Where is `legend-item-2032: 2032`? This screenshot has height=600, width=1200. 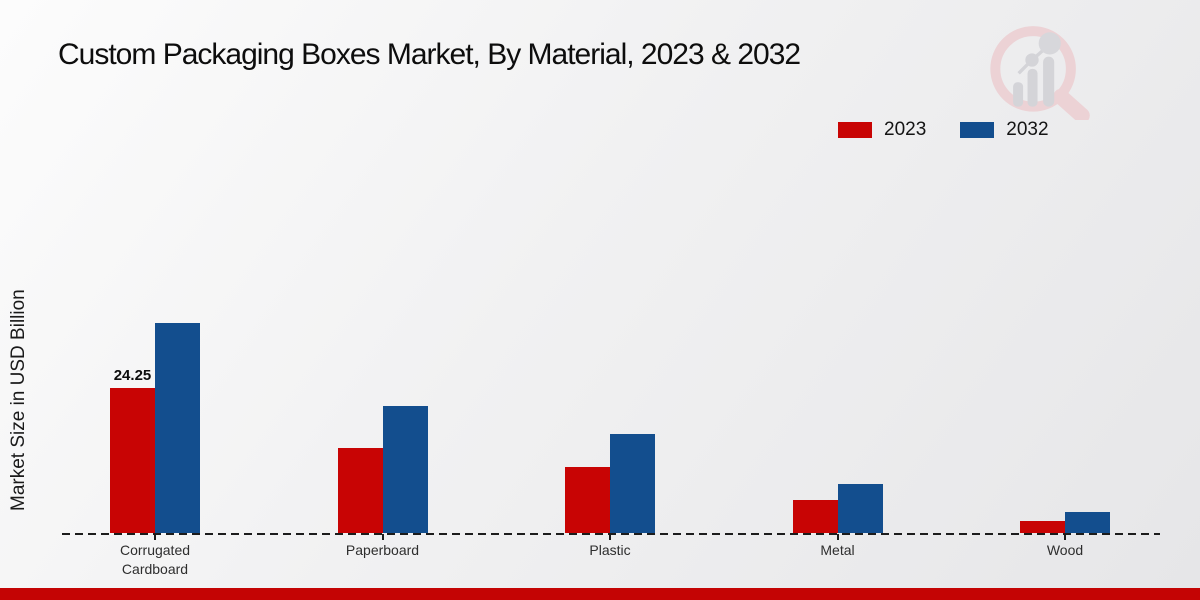
legend-item-2032: 2032 is located at coordinates (1004, 130).